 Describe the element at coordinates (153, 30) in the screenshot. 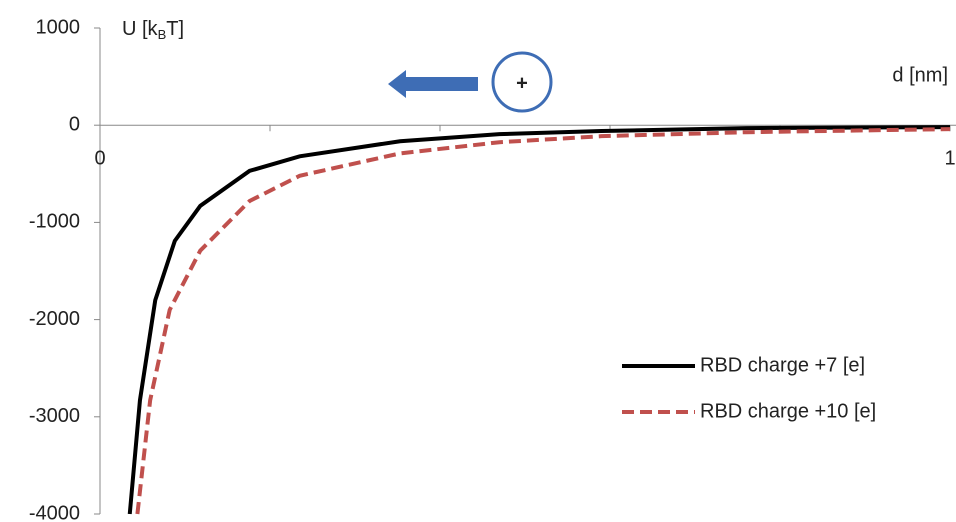

I see `y-axis-label: U [kBT]` at that location.